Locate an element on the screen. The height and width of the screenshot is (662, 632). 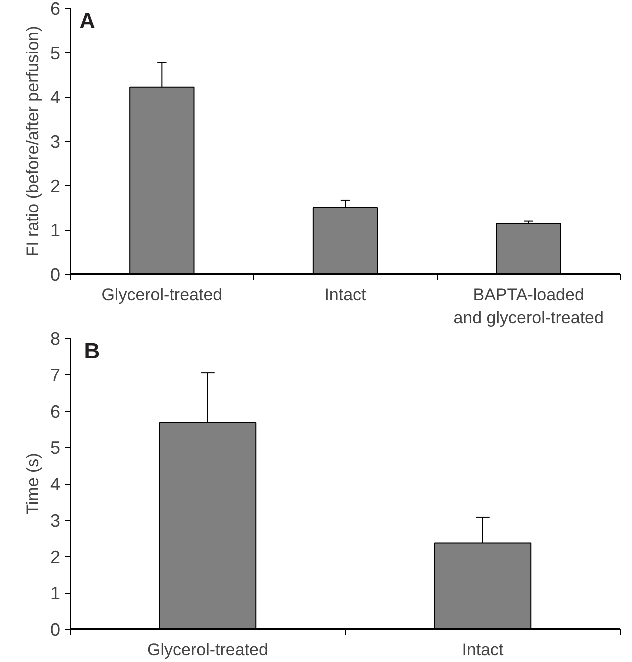
y-tick-label: 7 is located at coordinates (55, 375).